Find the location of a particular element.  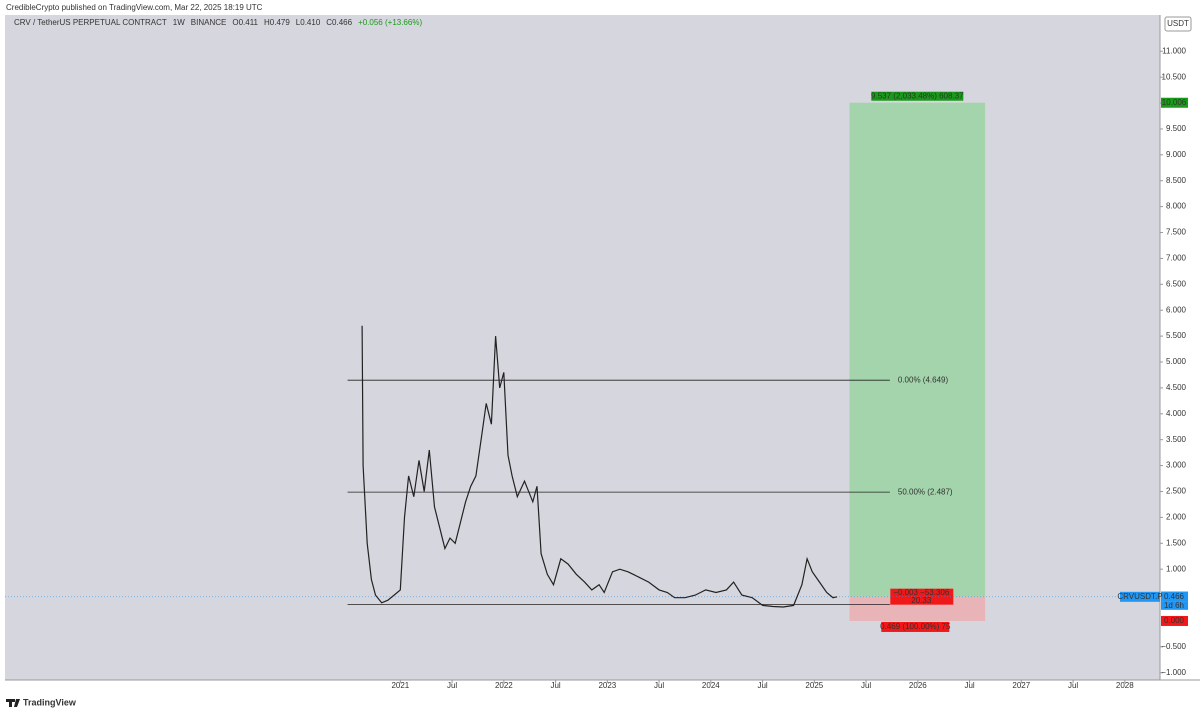

symbol-tag: CRVUSDT.P is located at coordinates (1139, 596).